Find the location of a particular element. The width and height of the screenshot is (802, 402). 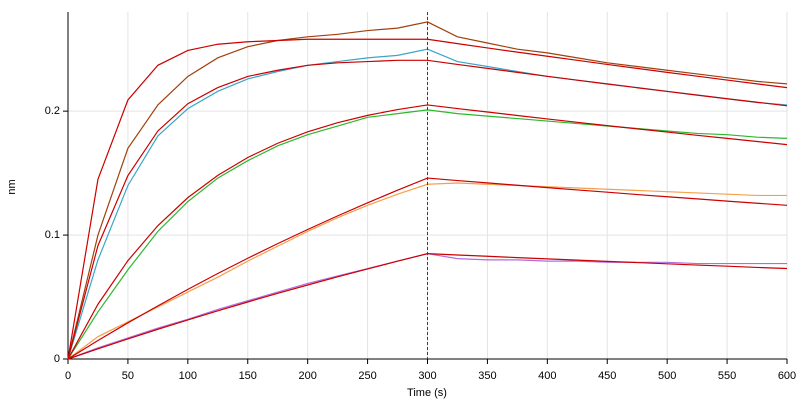

y-tick-label: 0 is located at coordinates (57, 359).